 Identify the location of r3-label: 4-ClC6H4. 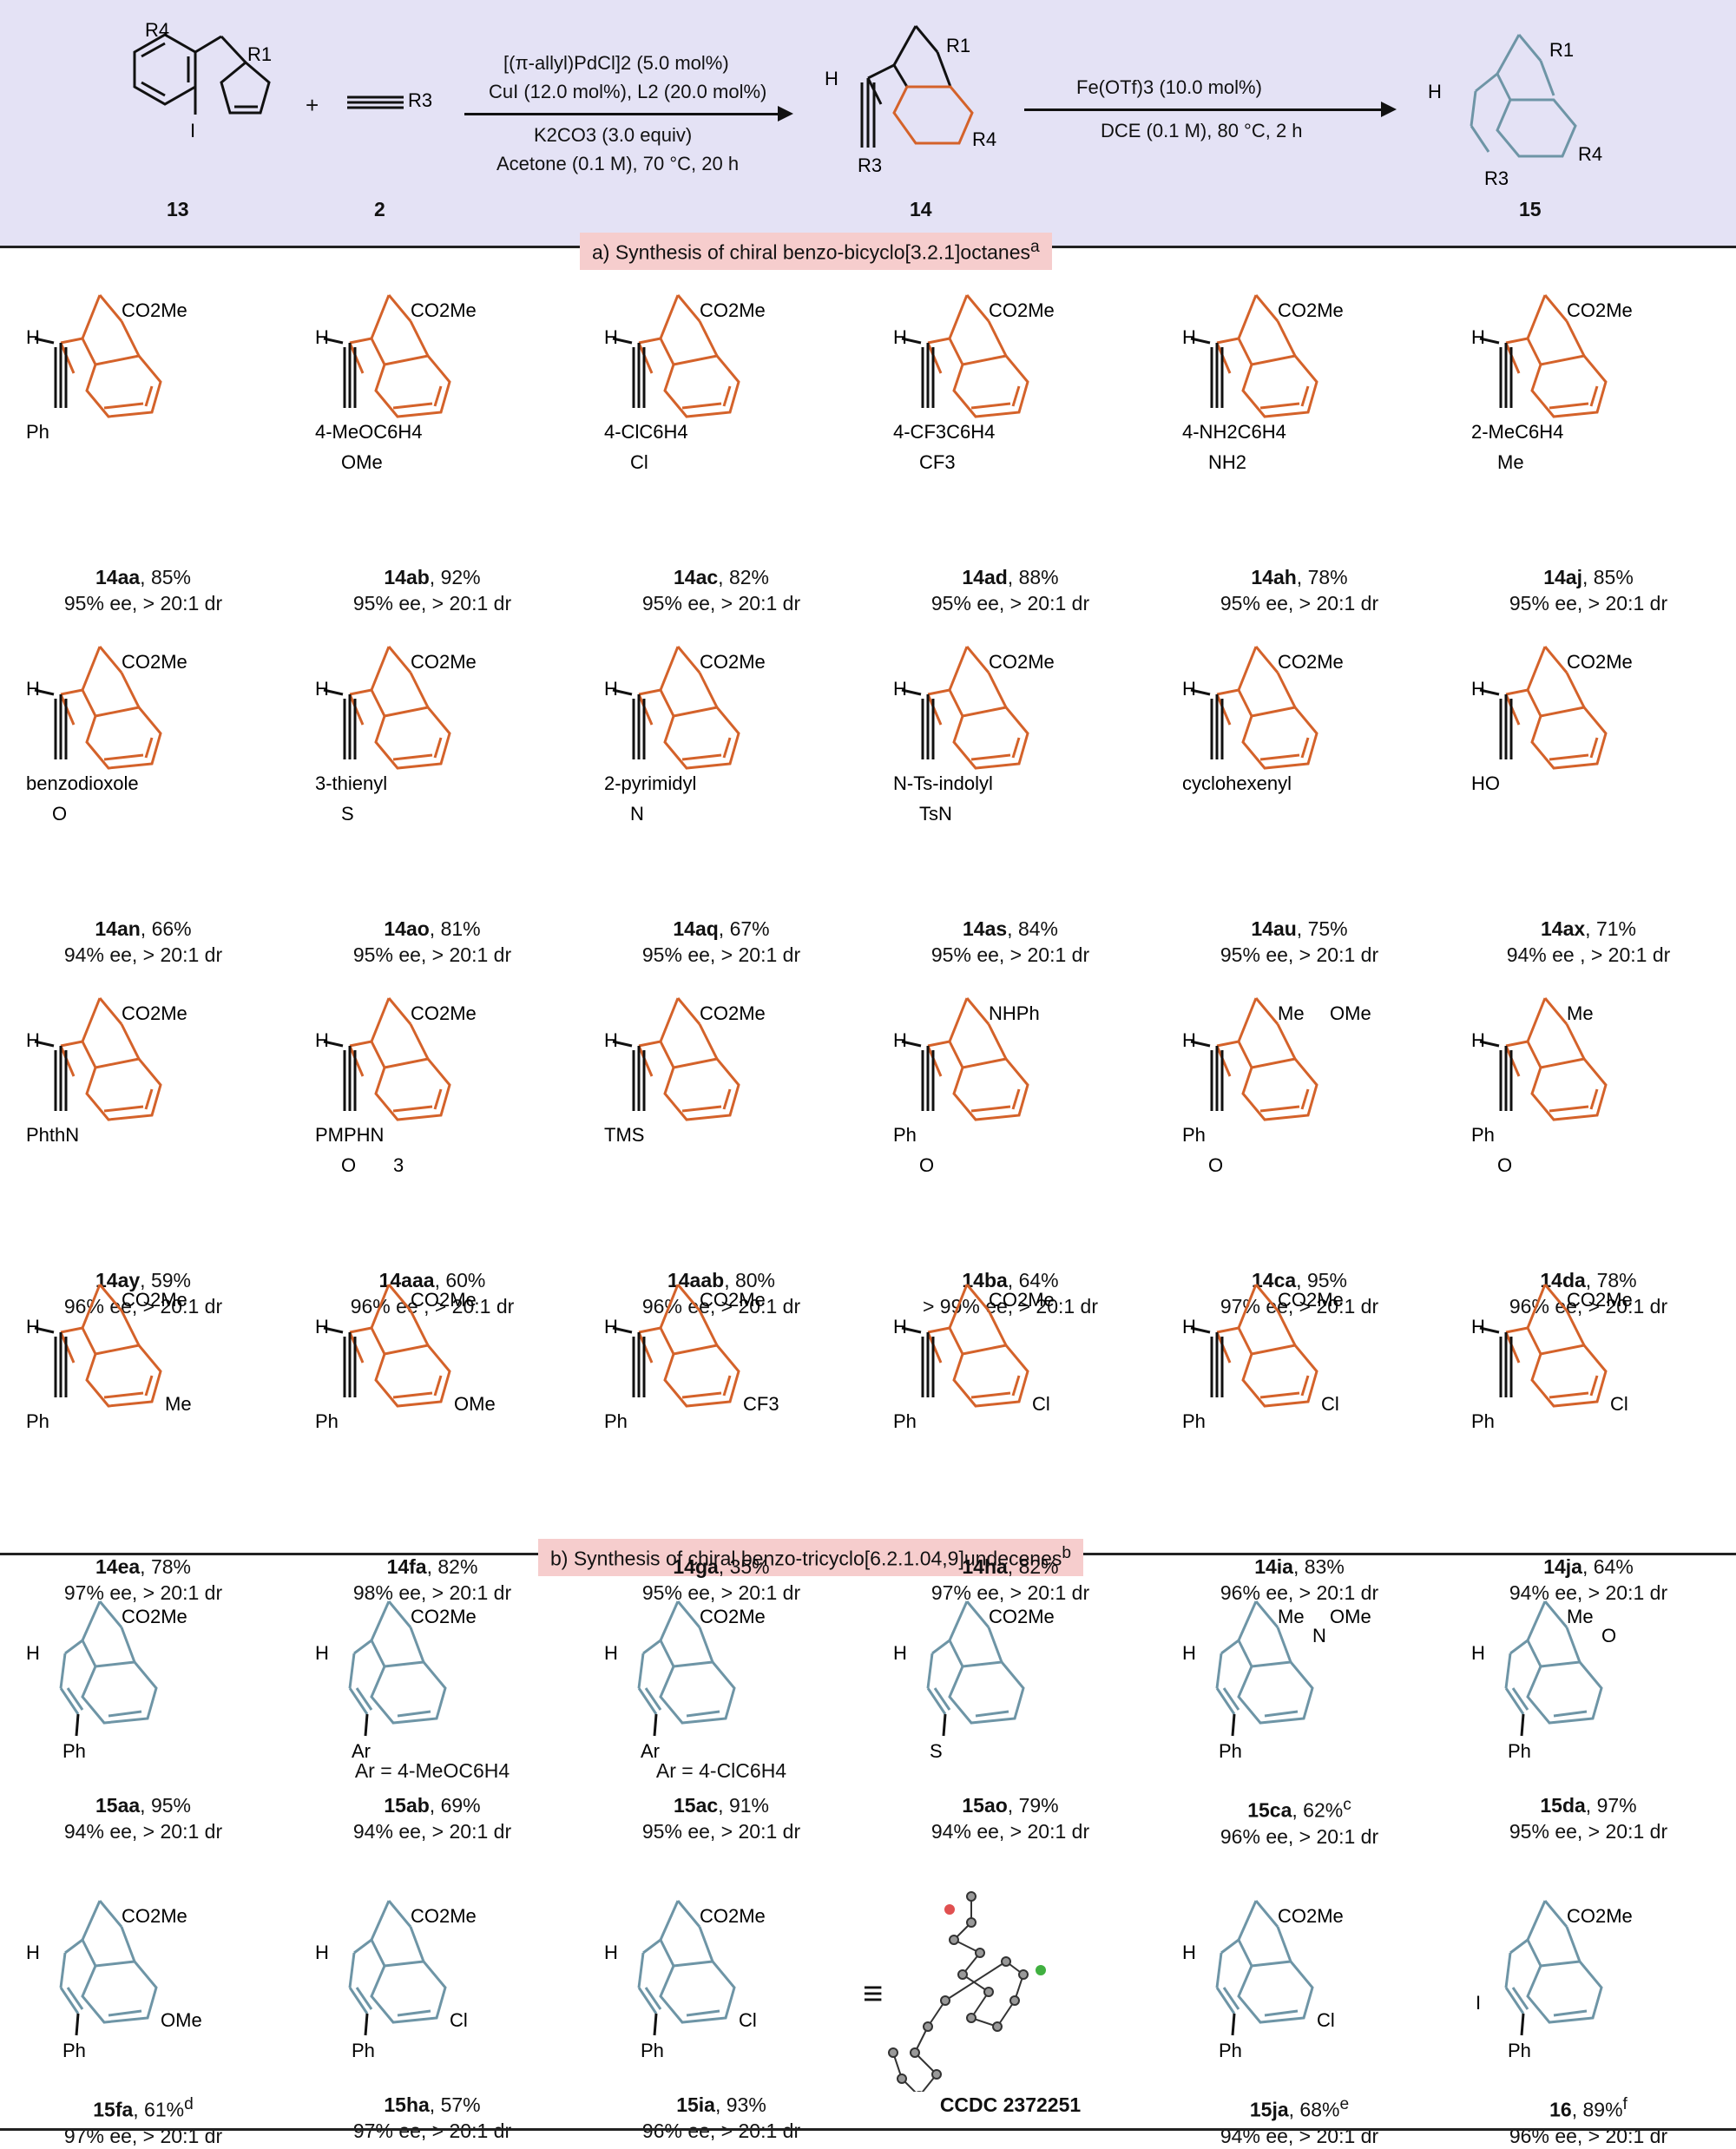
(646, 432).